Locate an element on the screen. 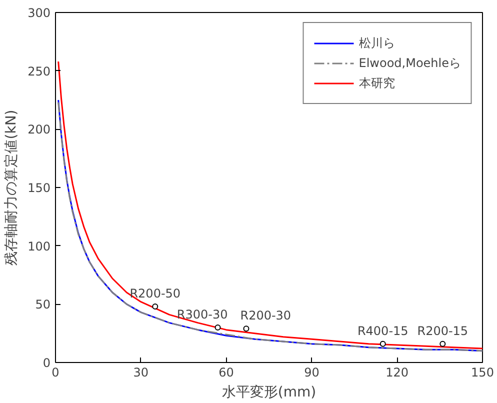 The image size is (497, 403). legend-label: 松川ら is located at coordinates (376, 43).